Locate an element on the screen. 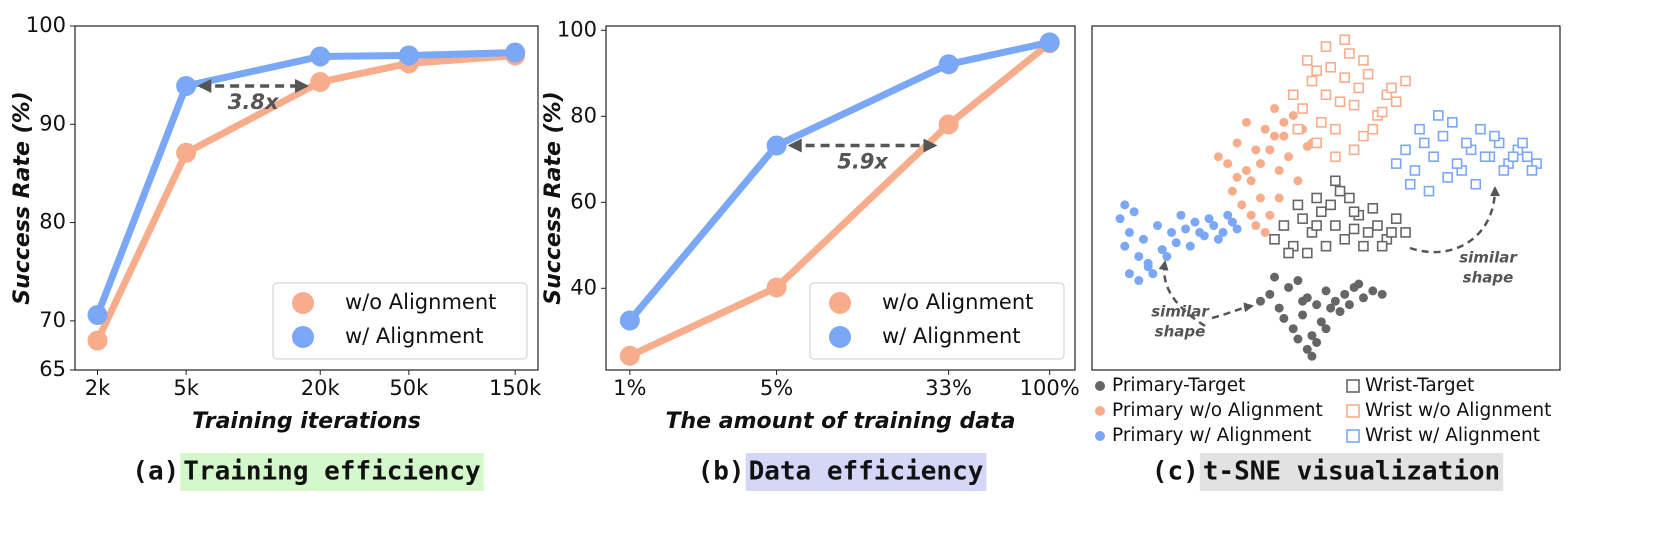 The image size is (1660, 535). x-tick-label: 33% is located at coordinates (948, 388).